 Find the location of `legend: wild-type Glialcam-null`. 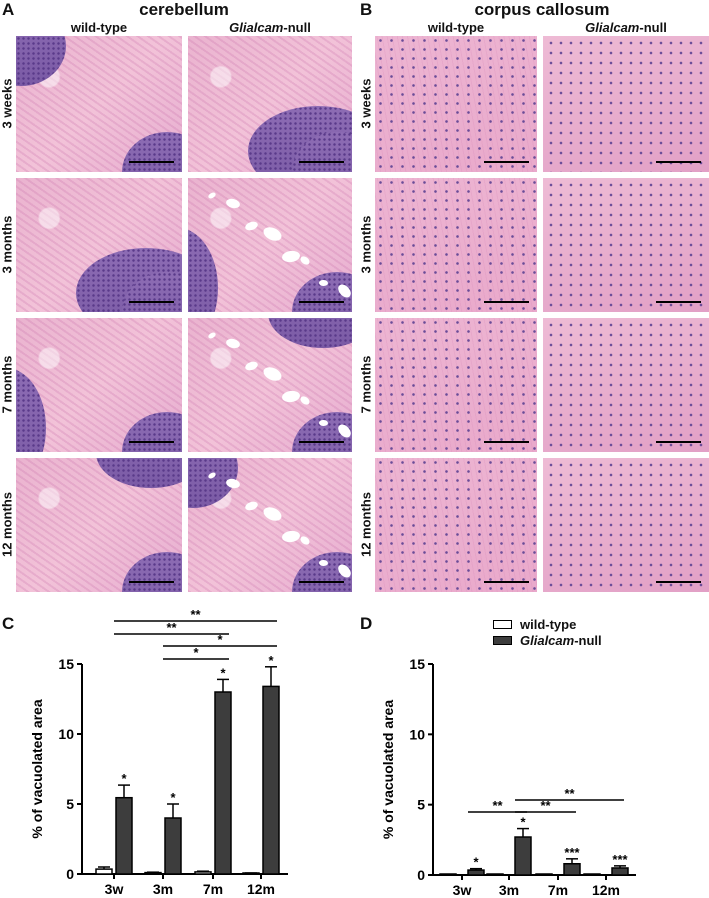

legend: wild-type Glialcam-null is located at coordinates (547, 633).